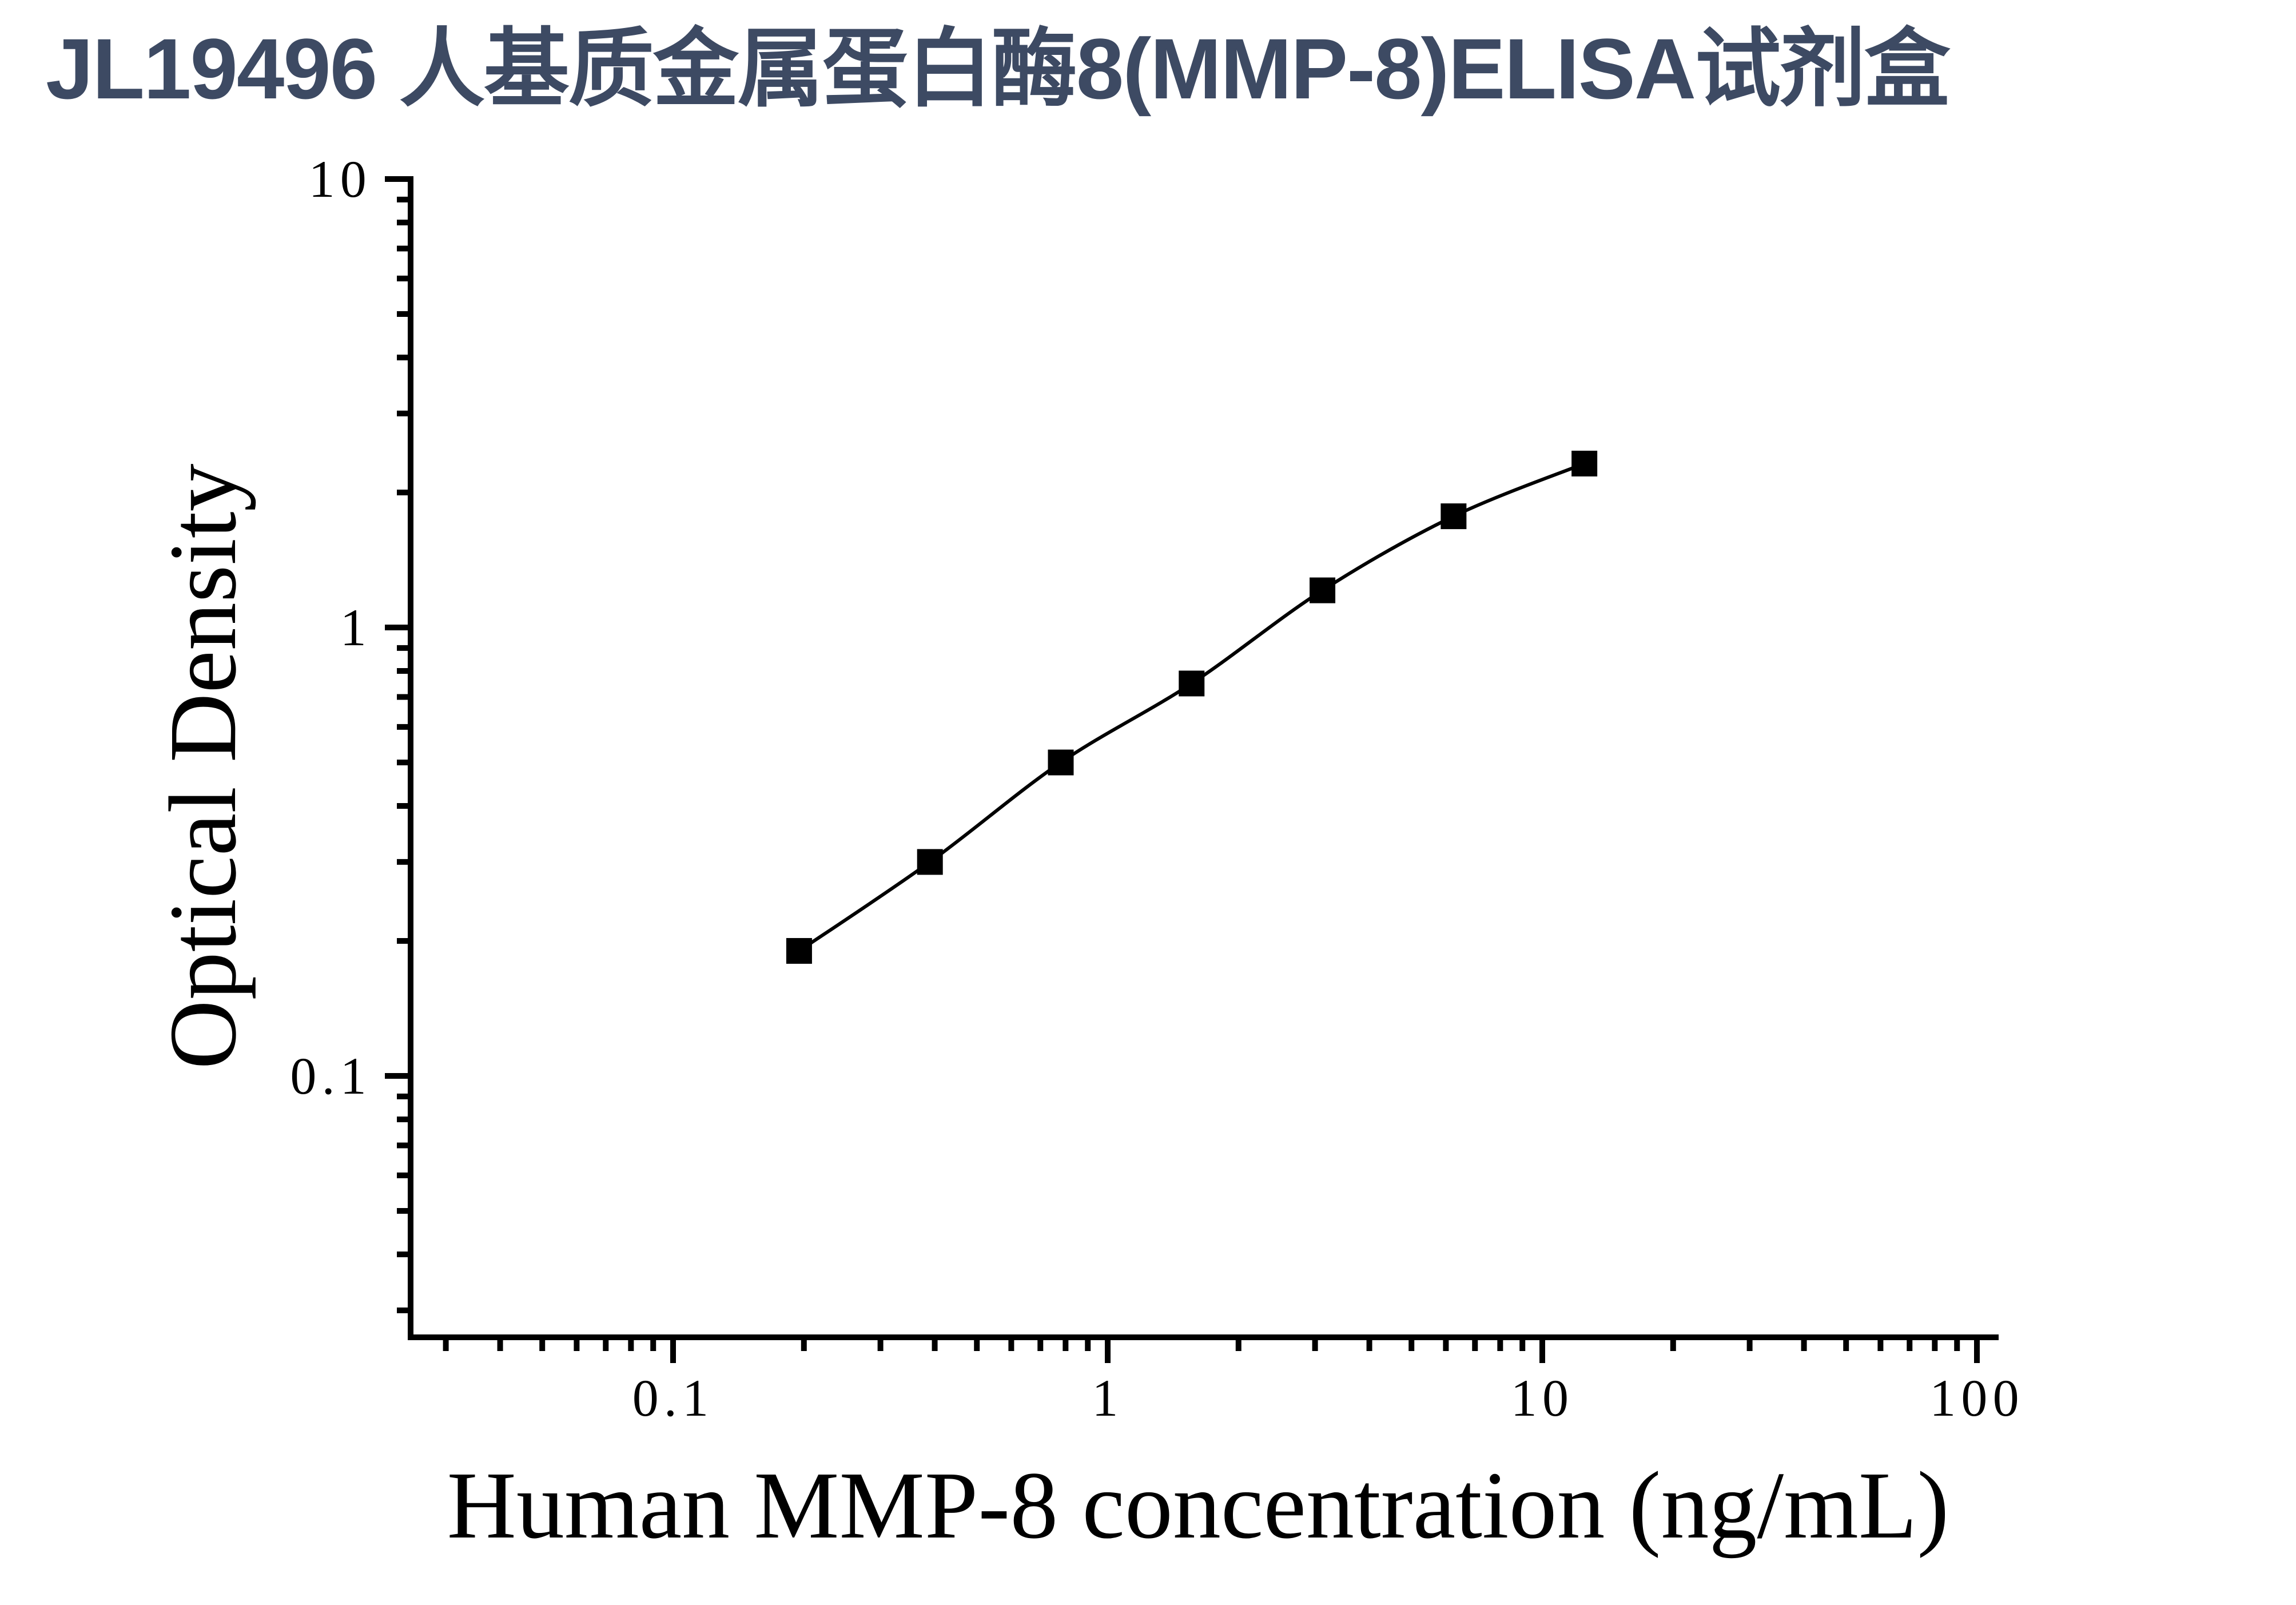  What do you see at coordinates (1108, 1398) in the screenshot?
I see `x-tick-label: 1` at bounding box center [1108, 1398].